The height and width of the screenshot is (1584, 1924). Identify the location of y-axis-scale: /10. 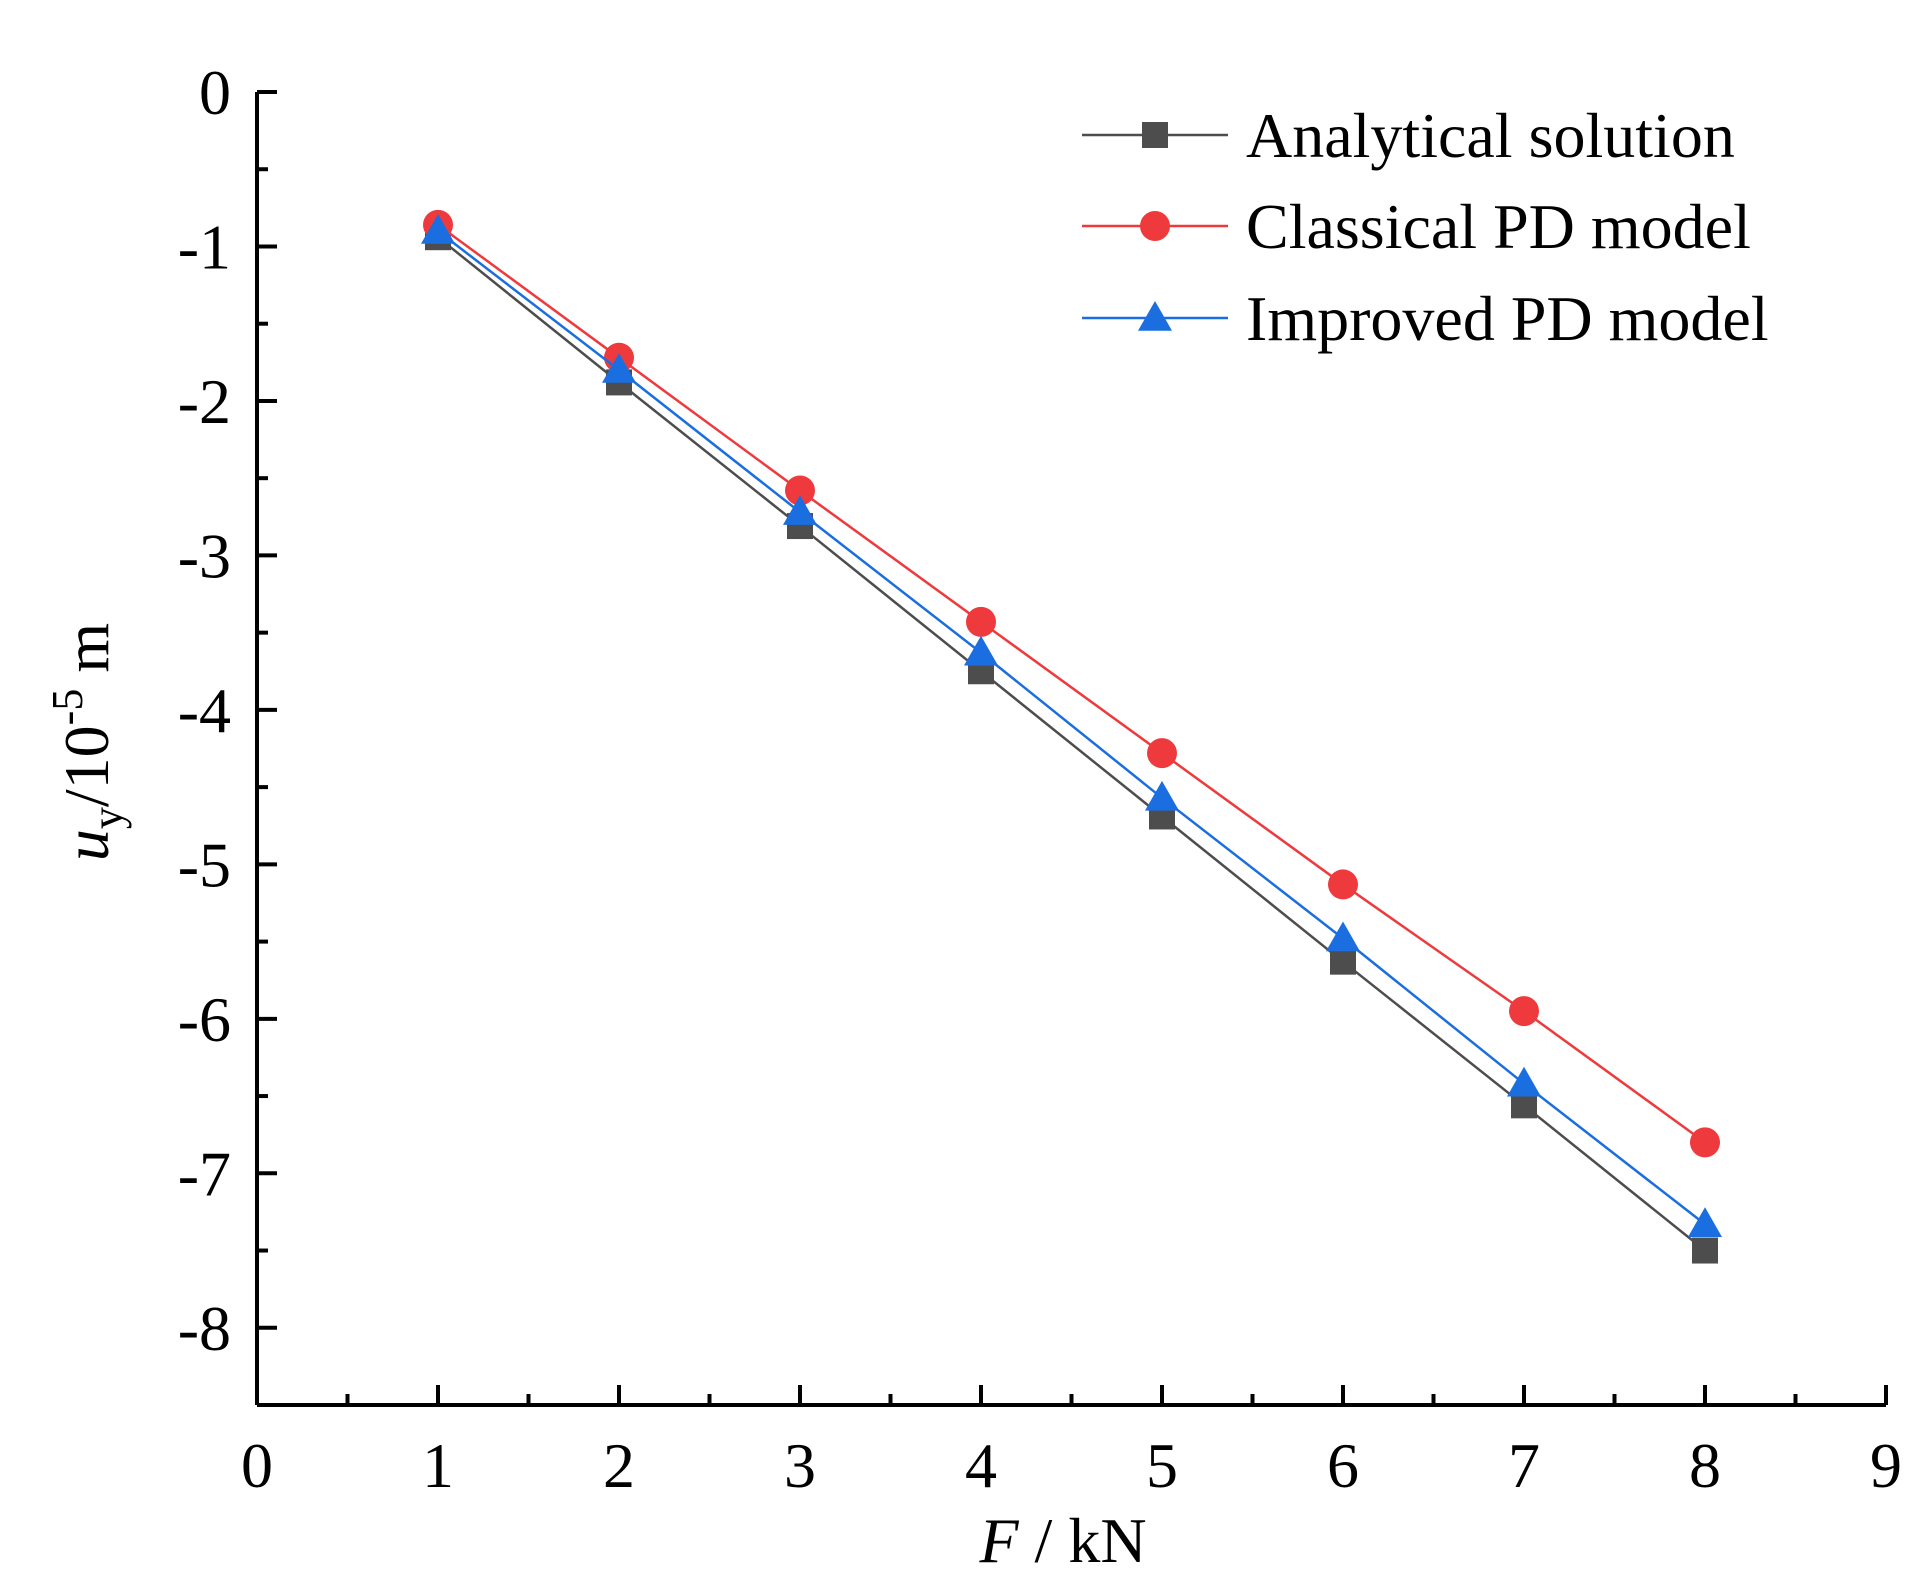
(86, 766).